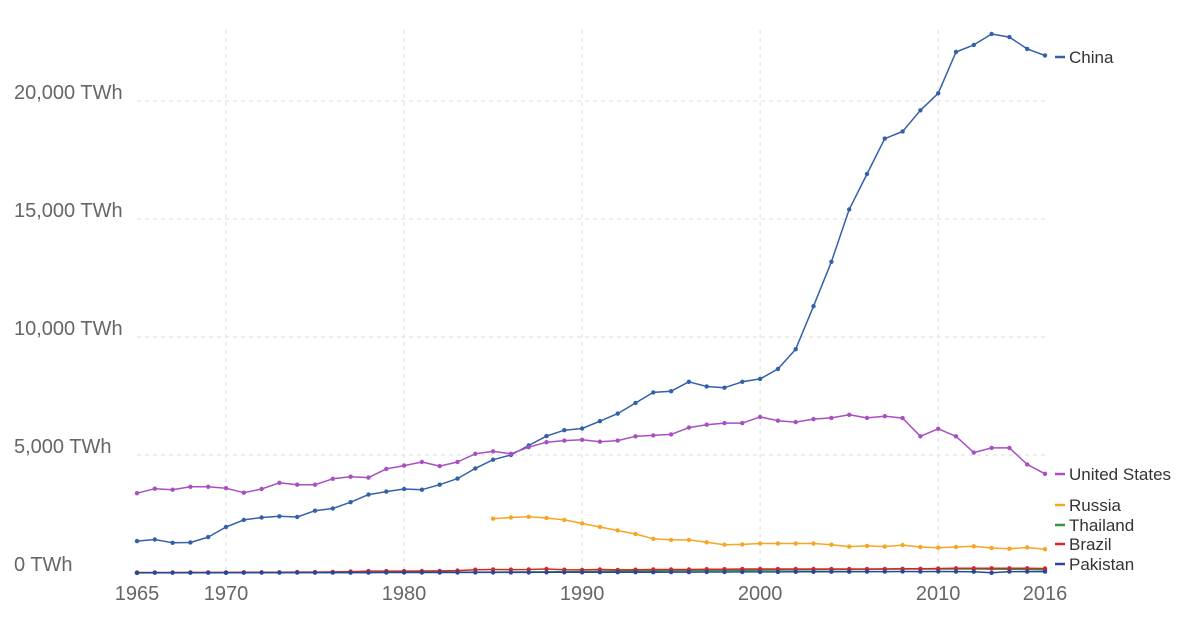 The height and width of the screenshot is (630, 1200). Describe the element at coordinates (1101, 564) in the screenshot. I see `legend-label: Pakistan` at that location.